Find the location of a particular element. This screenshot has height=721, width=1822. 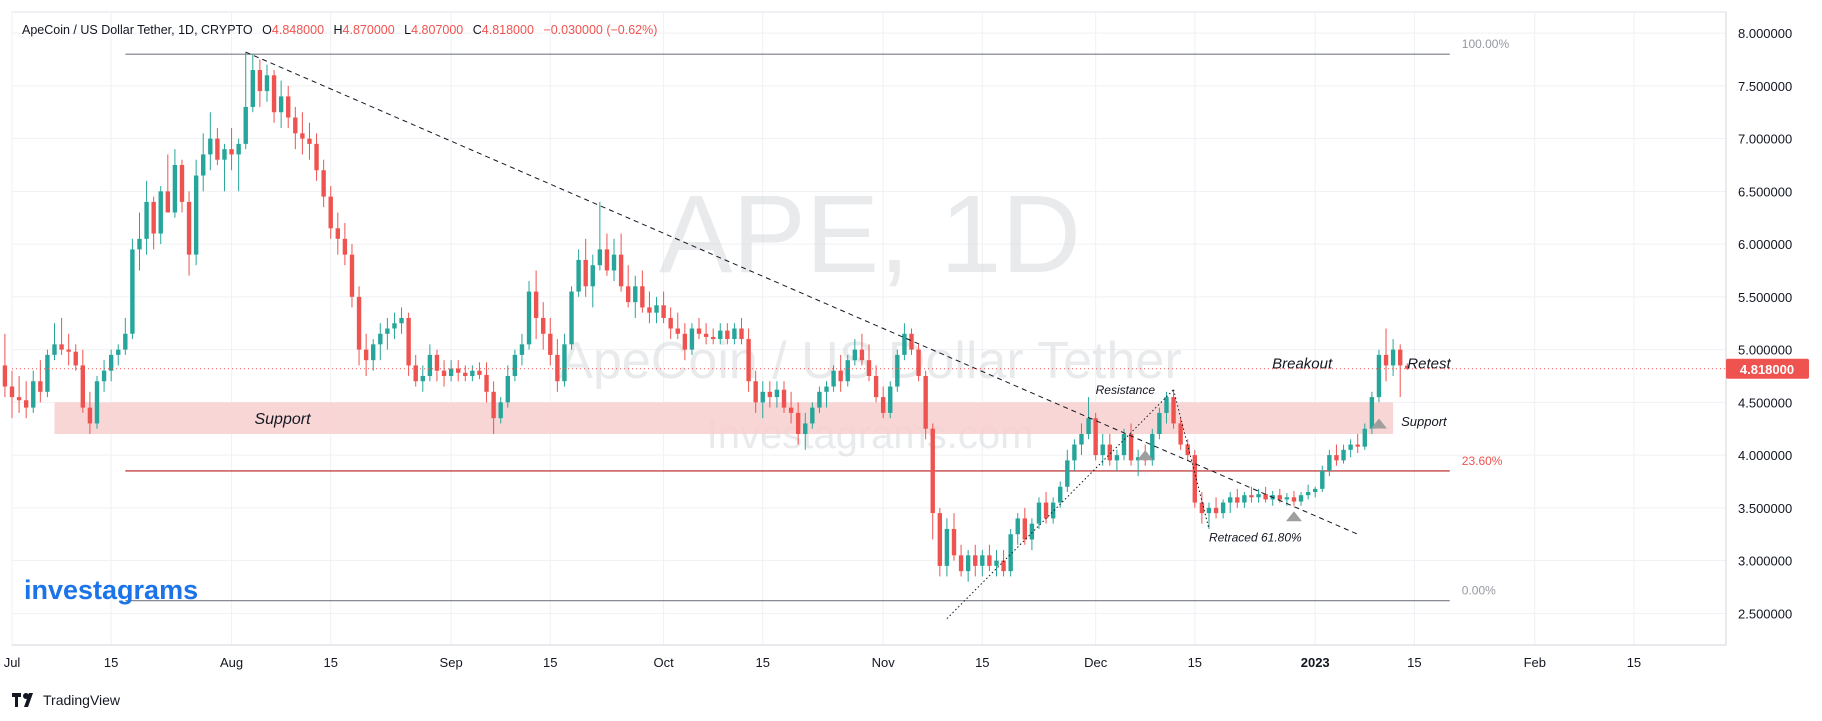

y-tick-label: 5.000000 is located at coordinates (1765, 350).